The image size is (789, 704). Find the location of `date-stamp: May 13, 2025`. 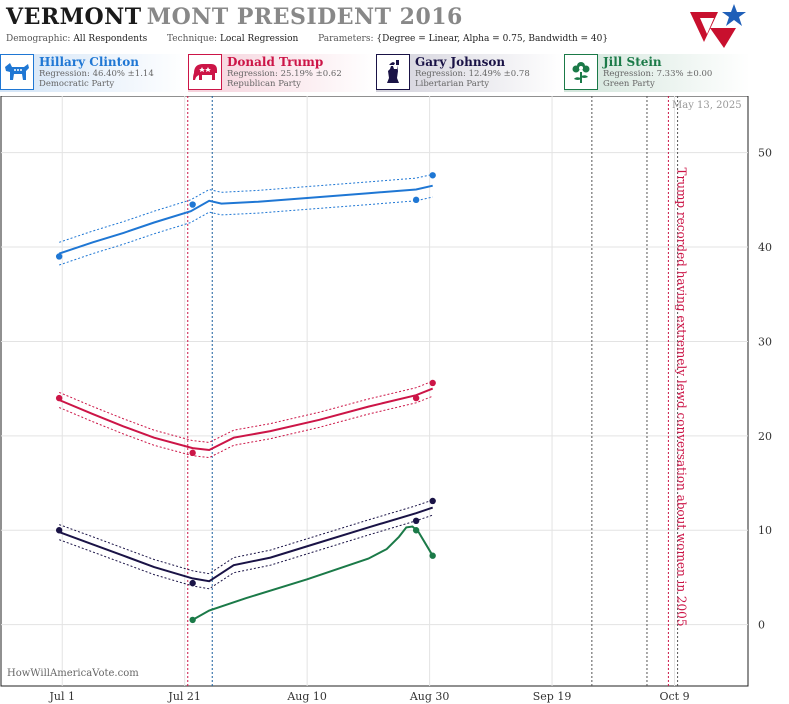

date-stamp: May 13, 2025 is located at coordinates (707, 105).